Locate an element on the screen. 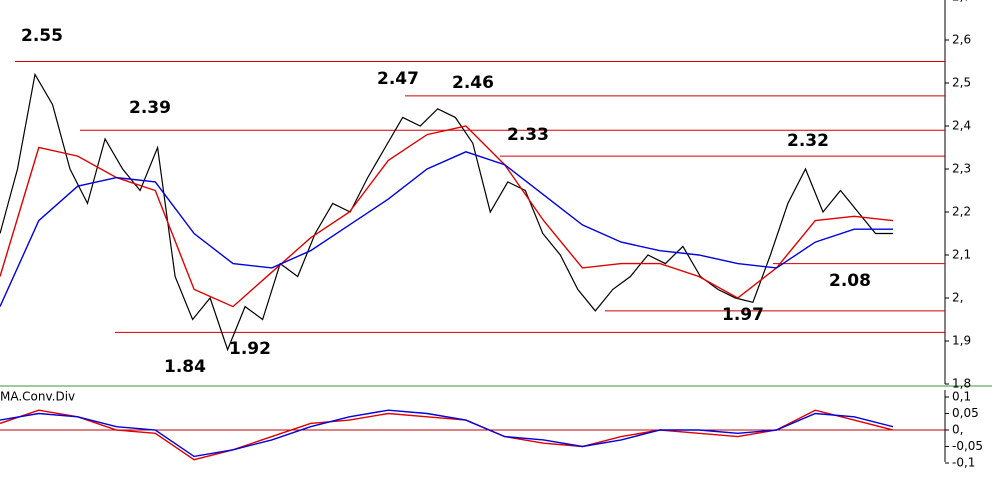 This screenshot has height=482, width=1000. y-tick-label: 2,1 is located at coordinates (961, 255).